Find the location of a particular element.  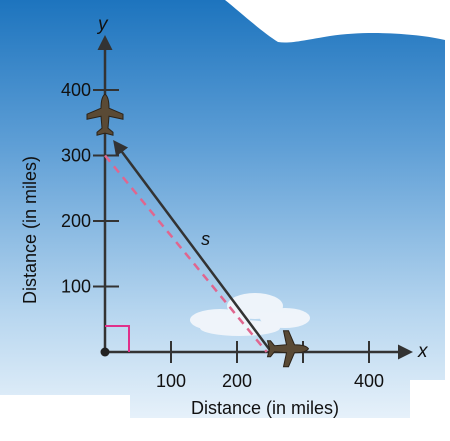

y-variable-label: y is located at coordinates (102, 24).